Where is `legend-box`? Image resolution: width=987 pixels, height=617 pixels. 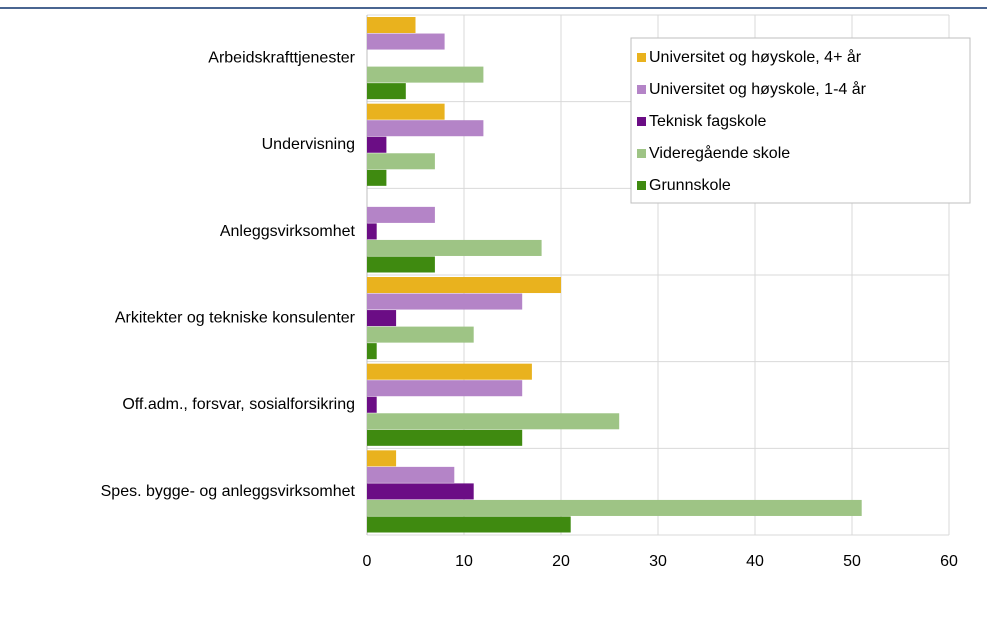
legend-box is located at coordinates (800, 120).